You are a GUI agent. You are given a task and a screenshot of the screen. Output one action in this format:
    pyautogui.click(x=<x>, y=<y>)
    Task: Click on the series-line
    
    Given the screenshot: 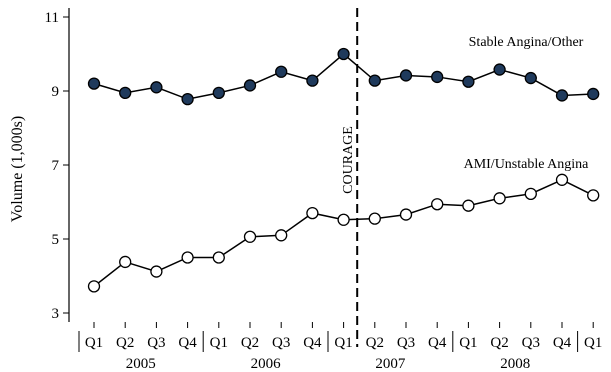 What is the action you would take?
    pyautogui.click(x=343, y=76)
    